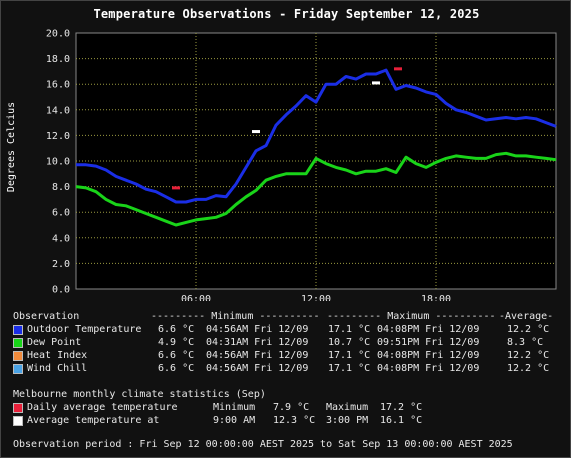  Describe the element at coordinates (525, 342) in the screenshot. I see `avg-value: 8.3 °C` at that location.